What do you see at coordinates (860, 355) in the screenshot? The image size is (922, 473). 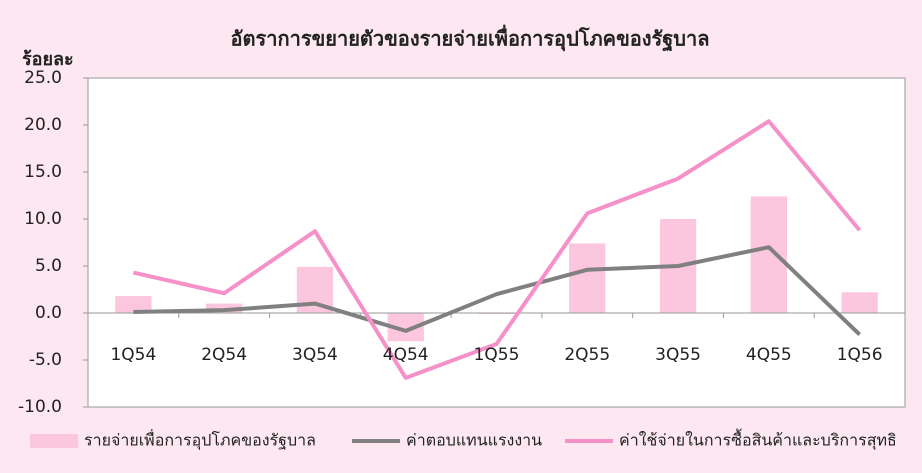 I see `x-tick-label: 1Q56` at bounding box center [860, 355].